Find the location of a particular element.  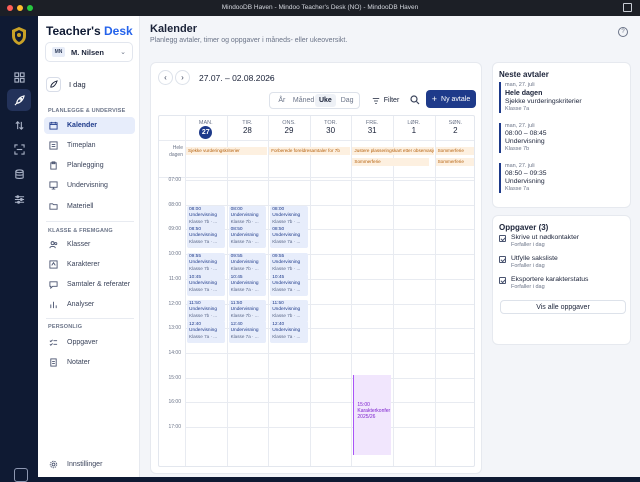

time-label: 10:00 is located at coordinates (174, 254).